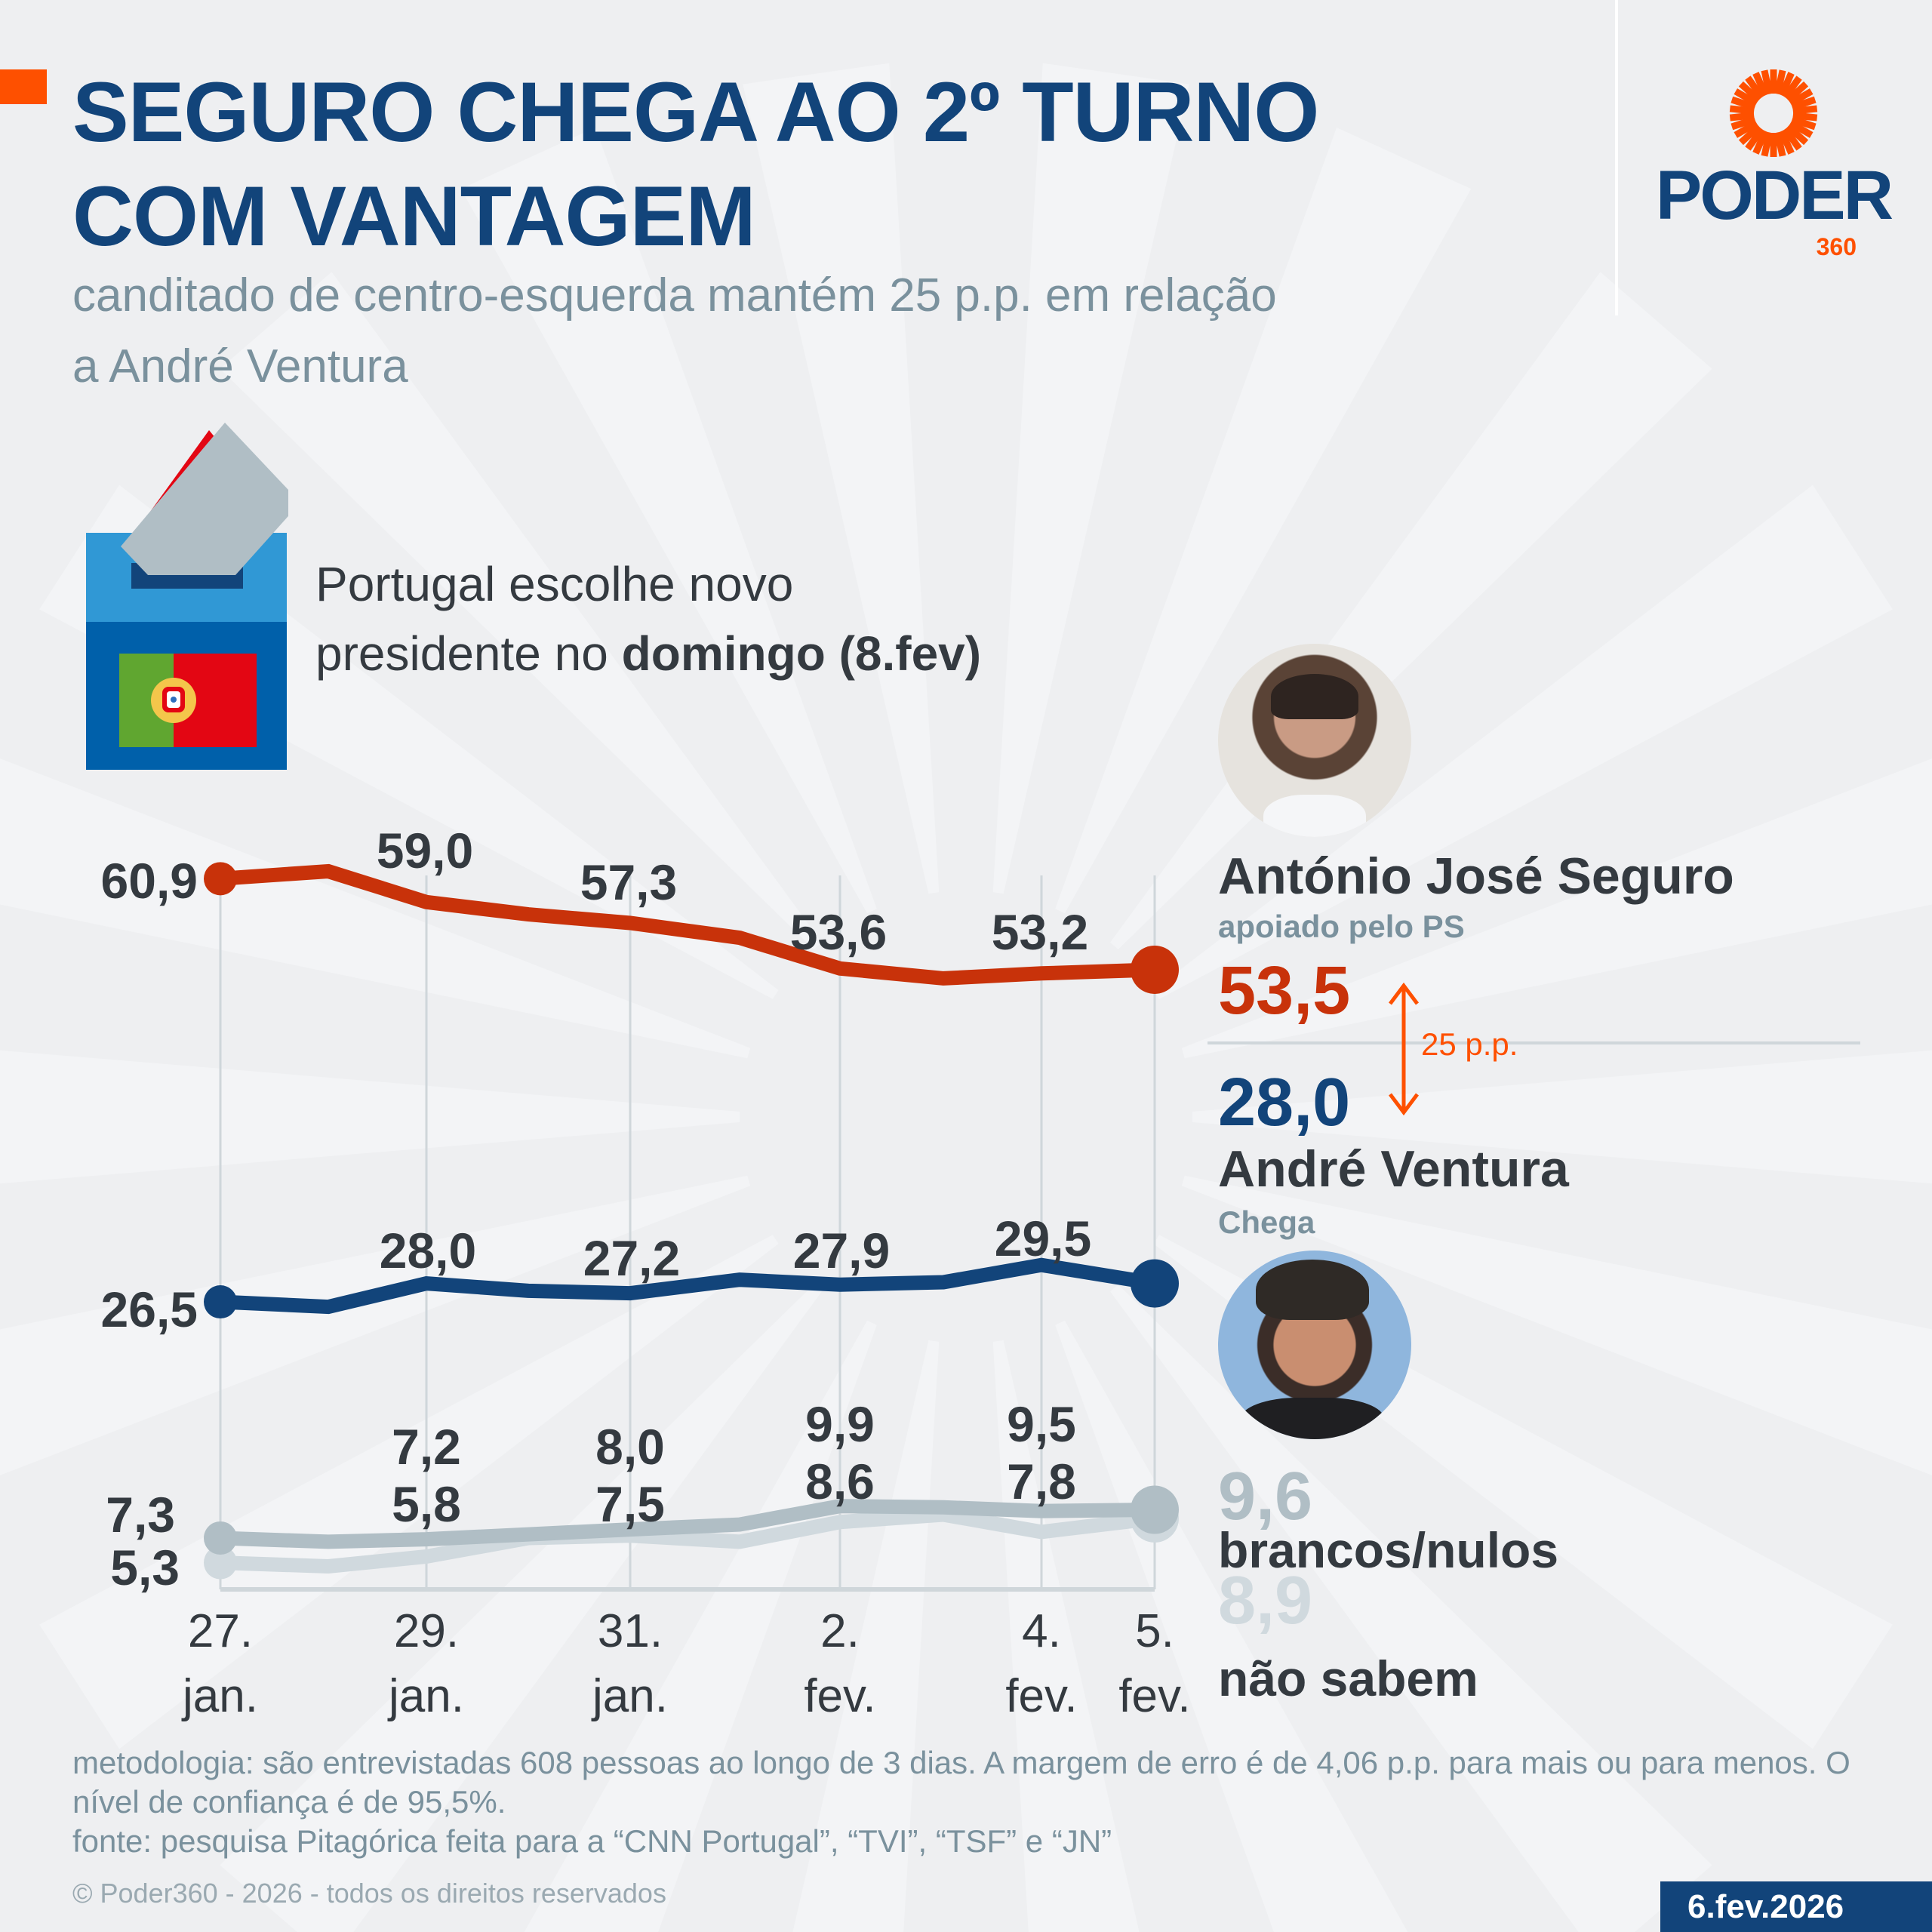 Image resolution: width=1932 pixels, height=1932 pixels. I want to click on gap-double-arrow-icon, so click(1404, 1049).